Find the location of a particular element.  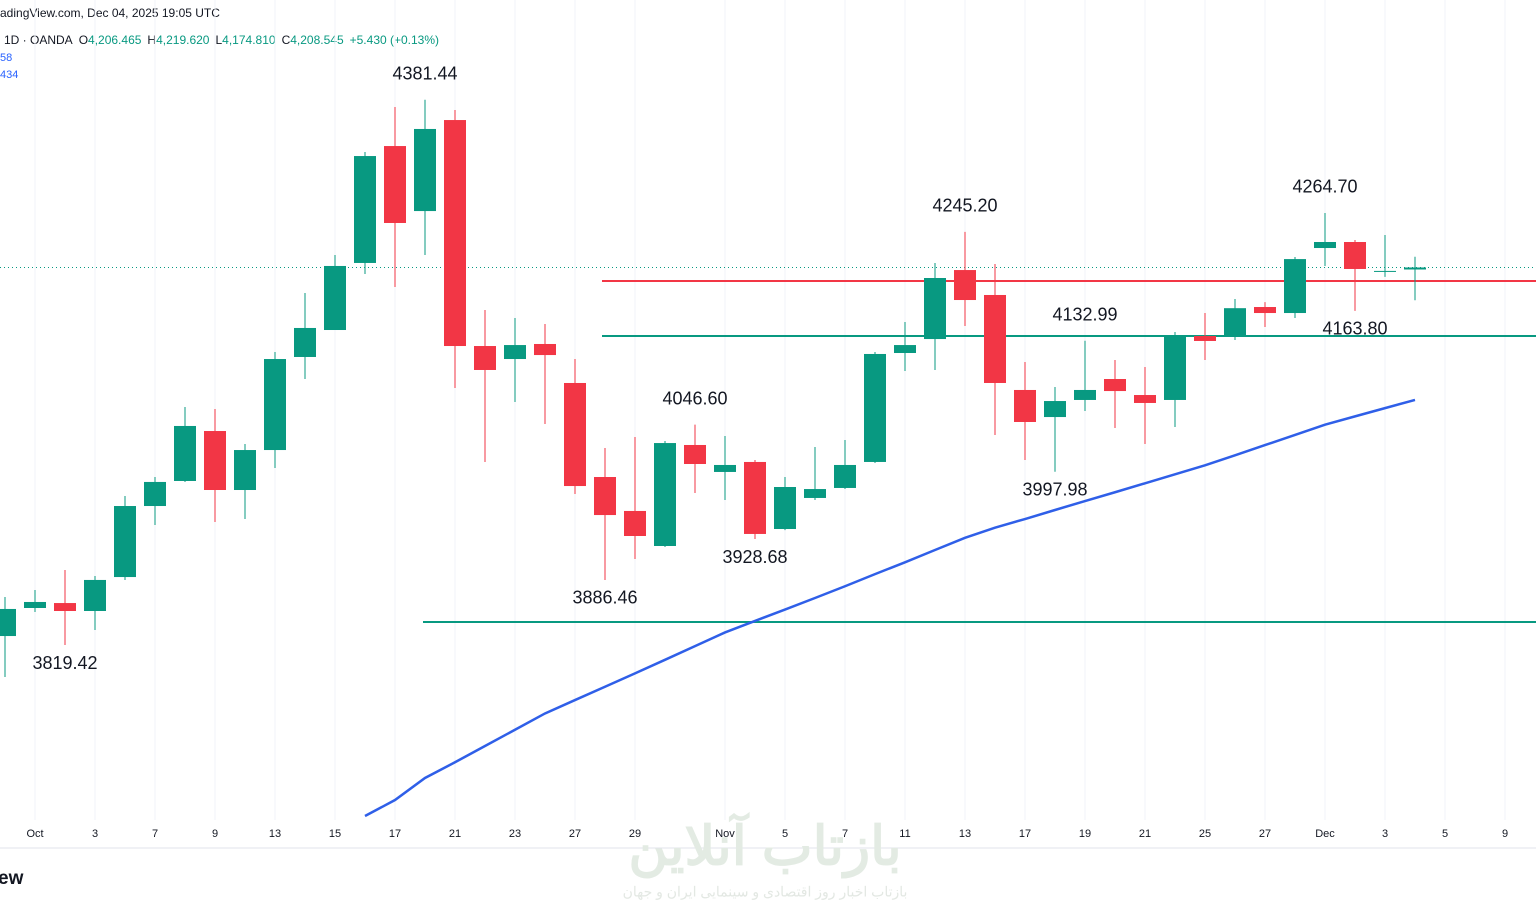

legend-key: L is located at coordinates (218, 40).